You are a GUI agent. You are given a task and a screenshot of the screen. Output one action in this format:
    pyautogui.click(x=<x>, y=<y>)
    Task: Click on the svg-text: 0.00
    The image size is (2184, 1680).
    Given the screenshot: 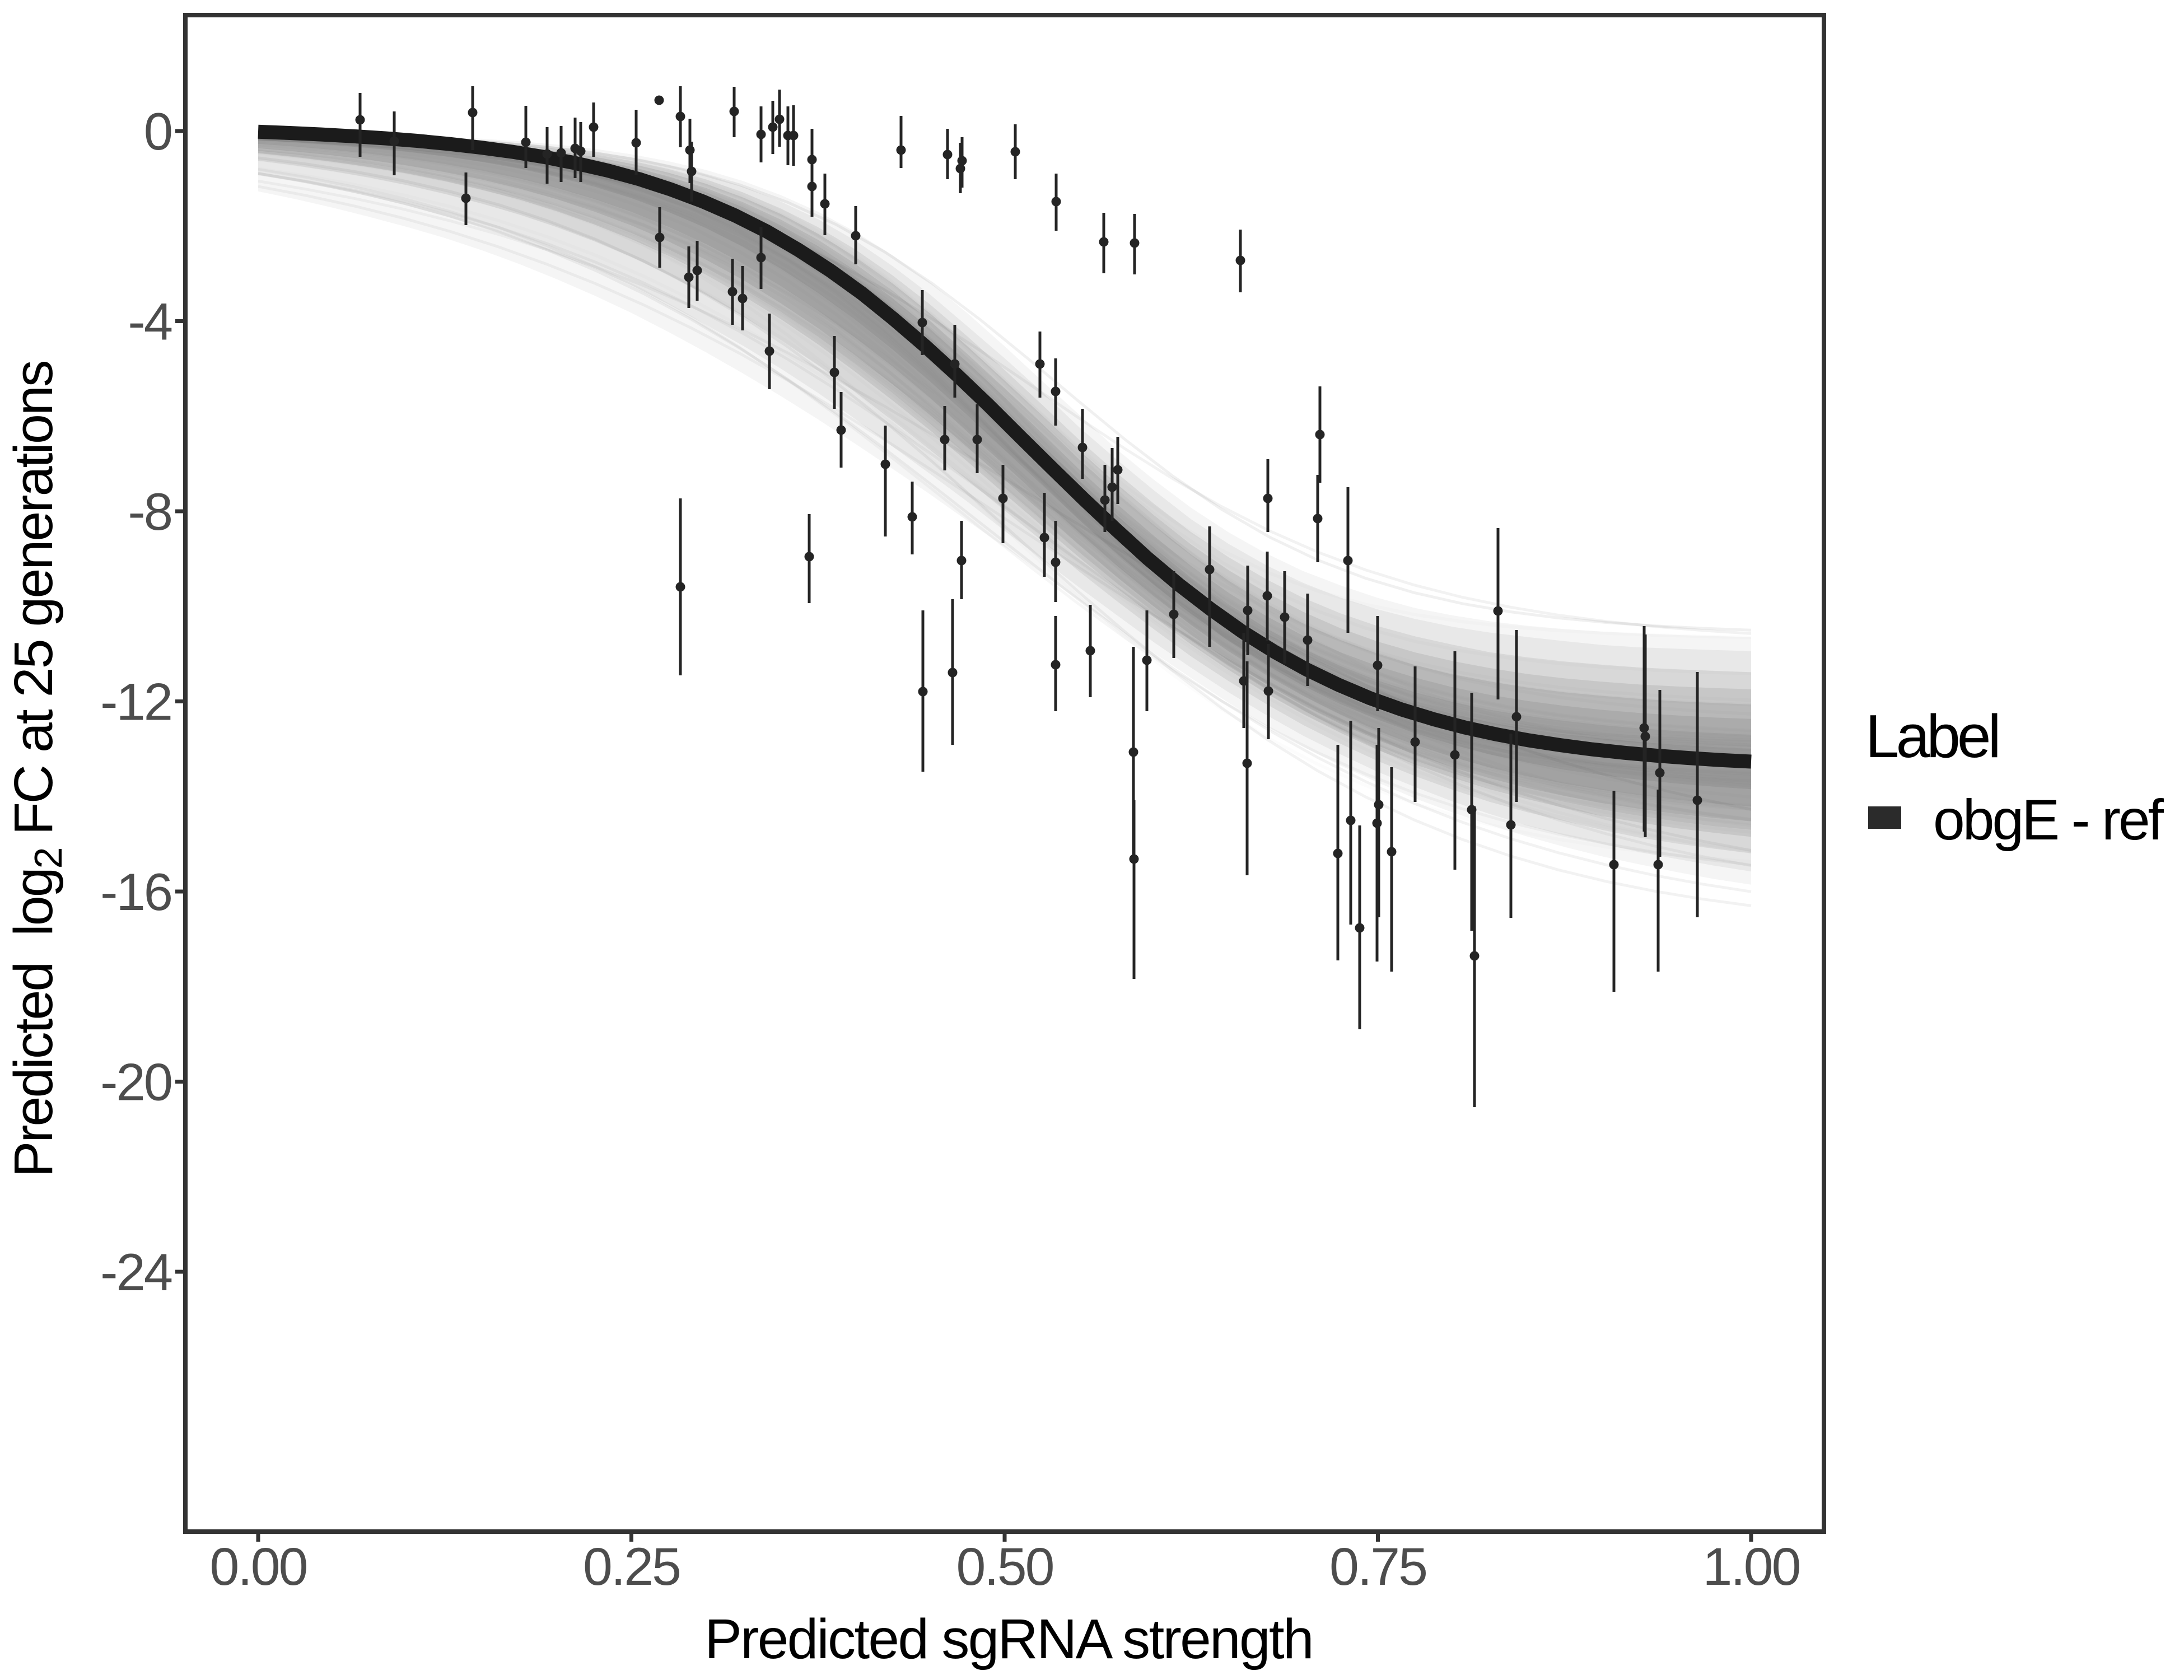 What is the action you would take?
    pyautogui.click(x=259, y=1567)
    